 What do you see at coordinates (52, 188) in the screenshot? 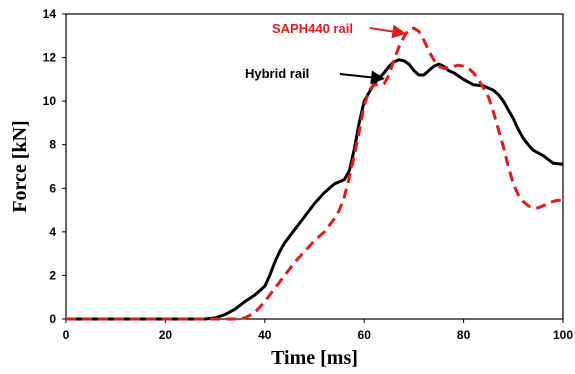
I see `y-tick-label: 6` at bounding box center [52, 188].